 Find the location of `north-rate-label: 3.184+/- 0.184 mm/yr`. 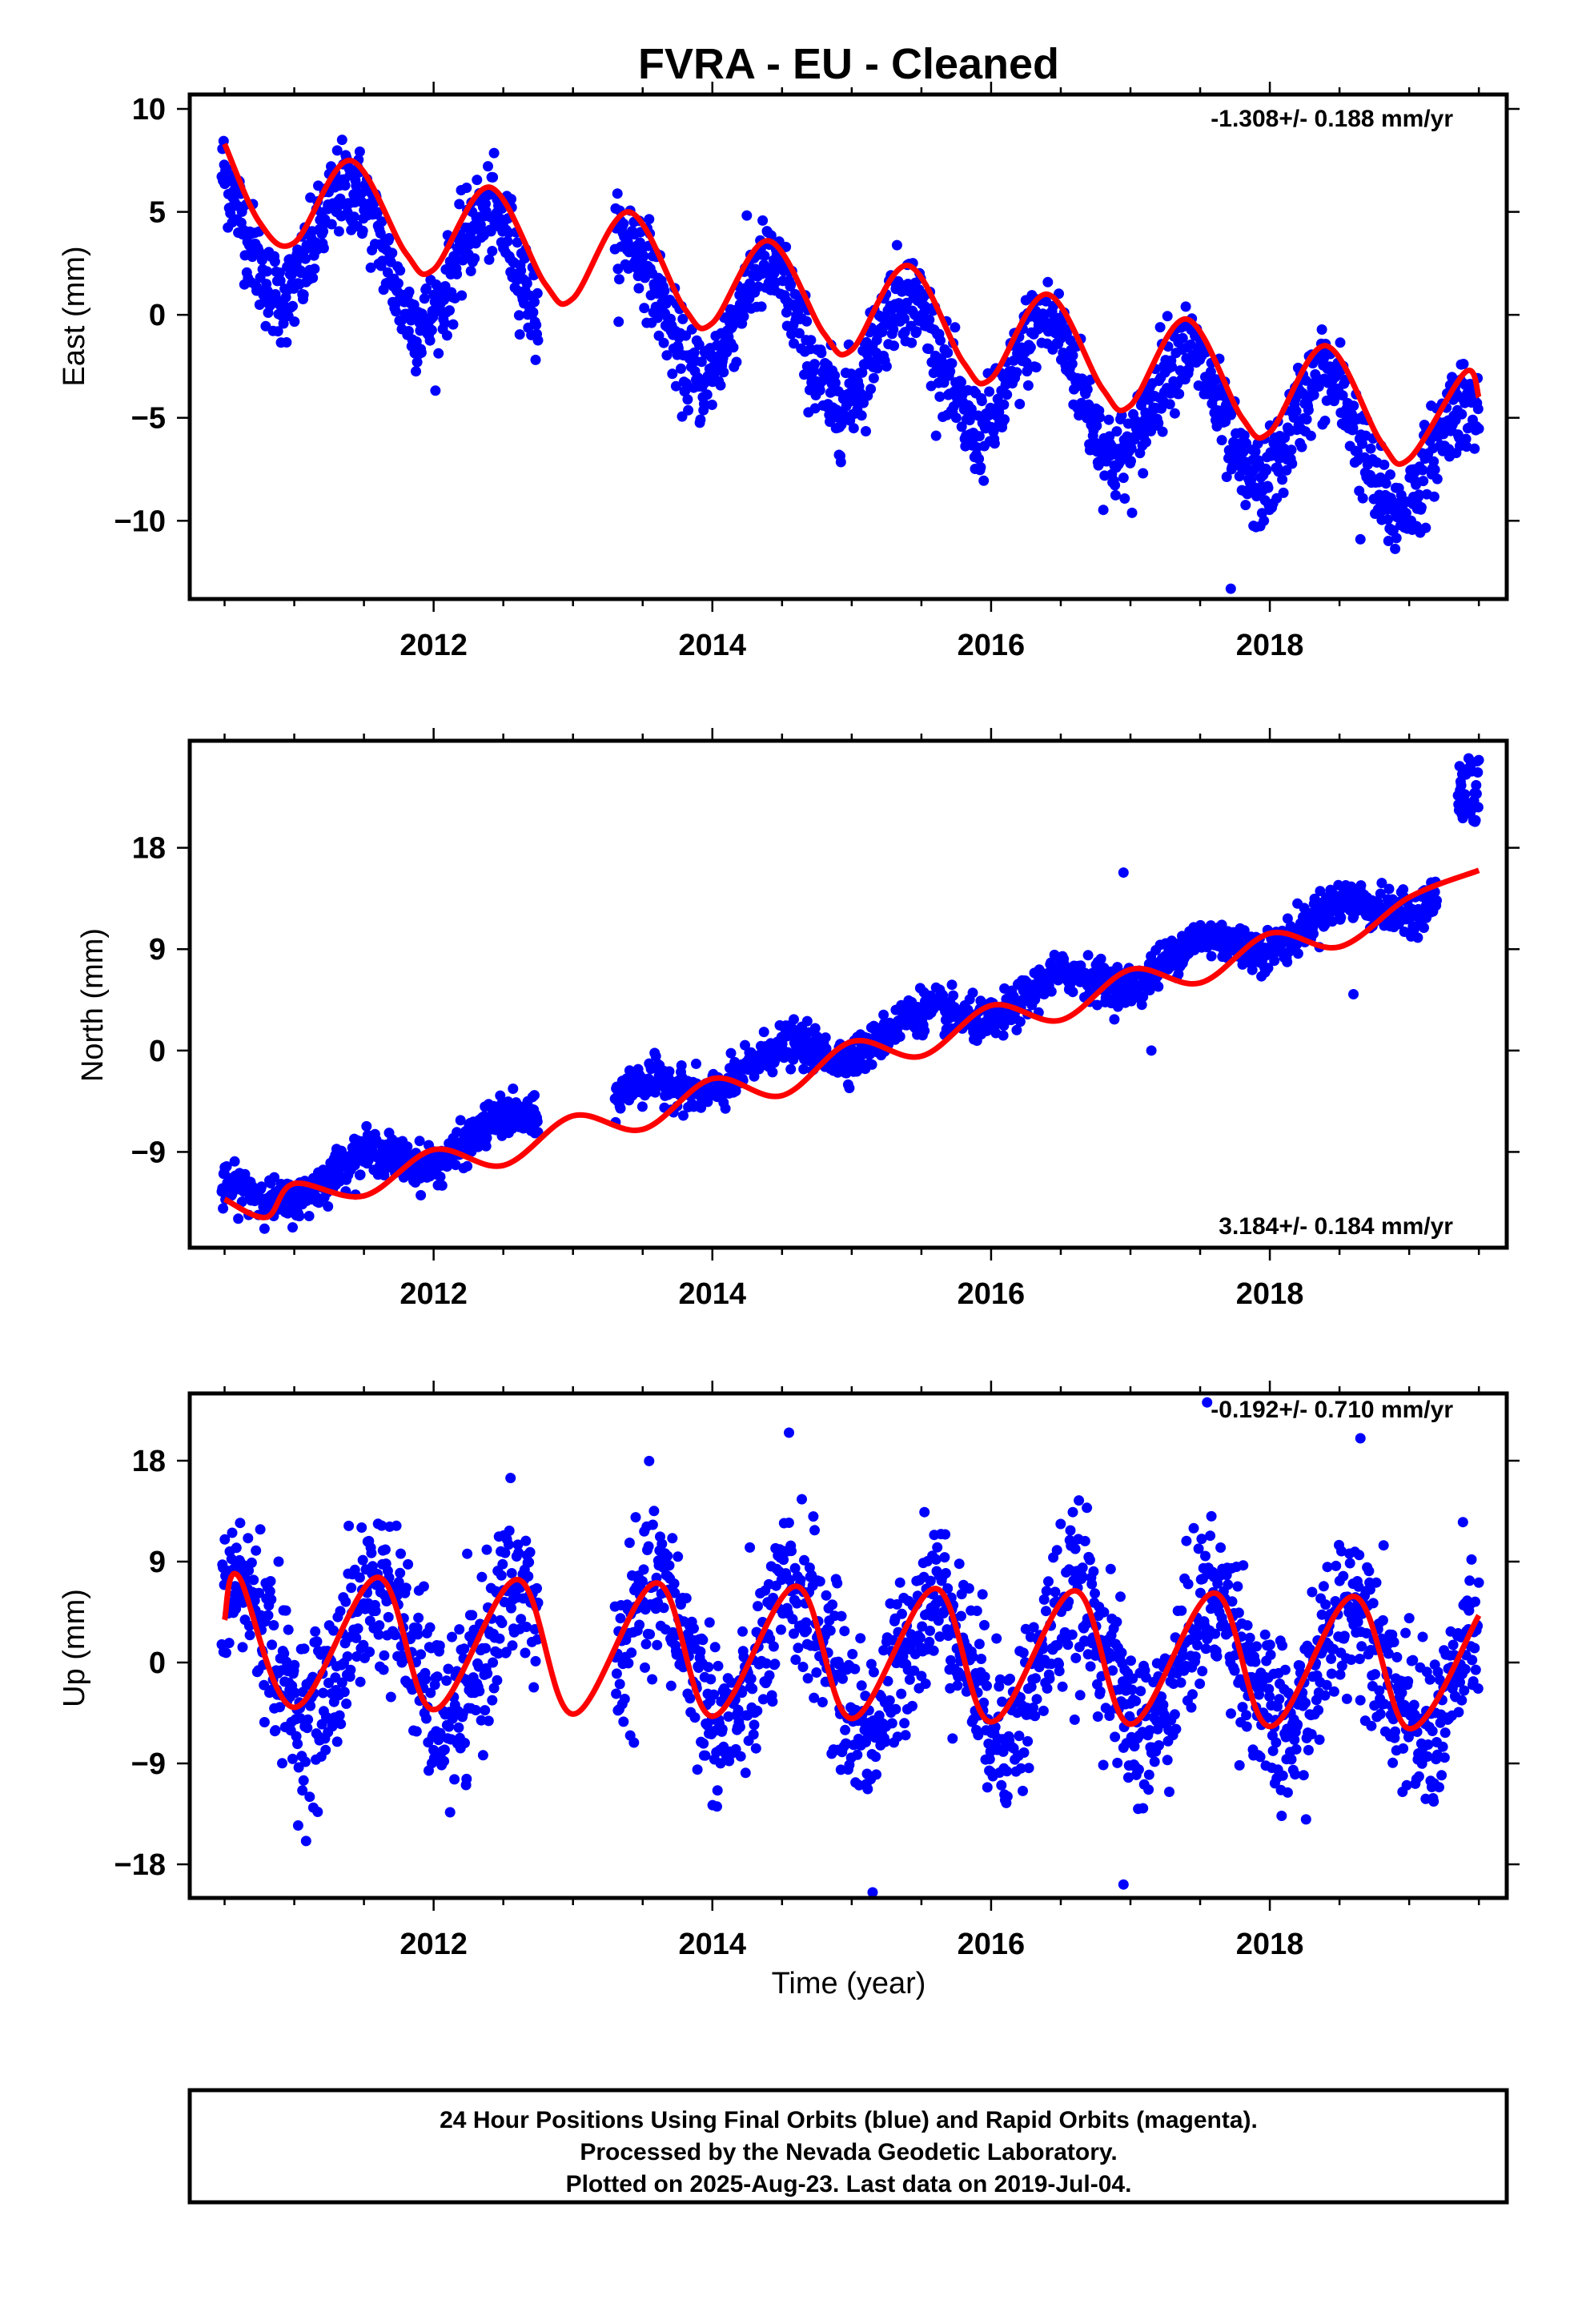

north-rate-label: 3.184+/- 0.184 mm/yr is located at coordinates (1336, 1227).